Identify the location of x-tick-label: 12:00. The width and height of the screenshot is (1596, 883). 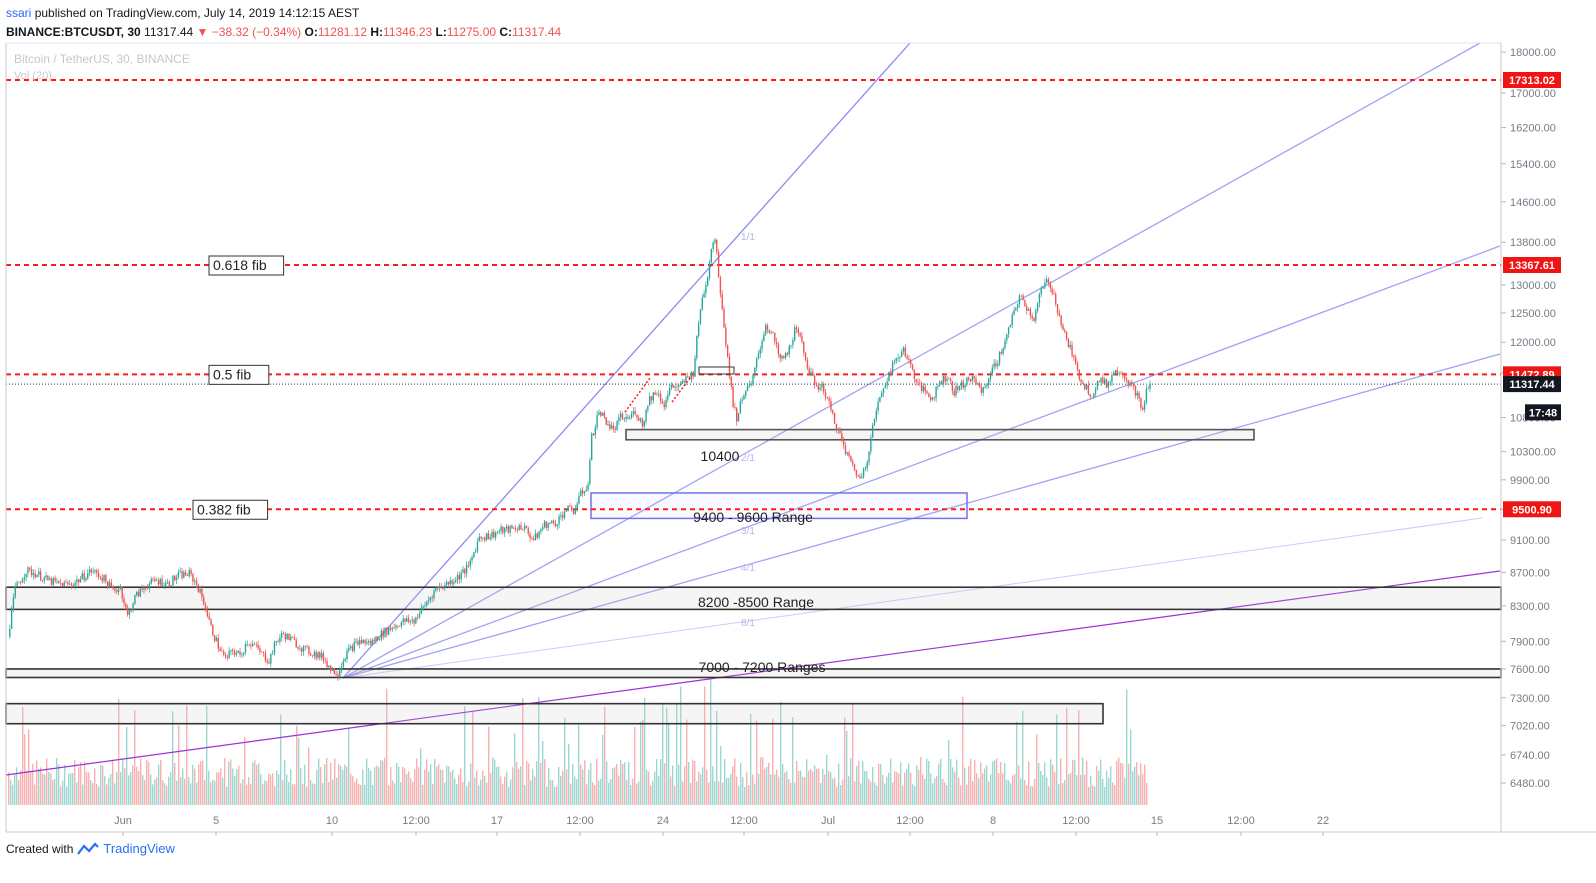
(1076, 821).